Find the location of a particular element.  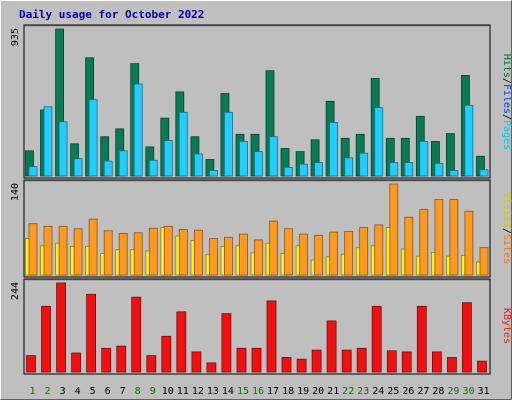

x-tick-label: 6 is located at coordinates (108, 391).